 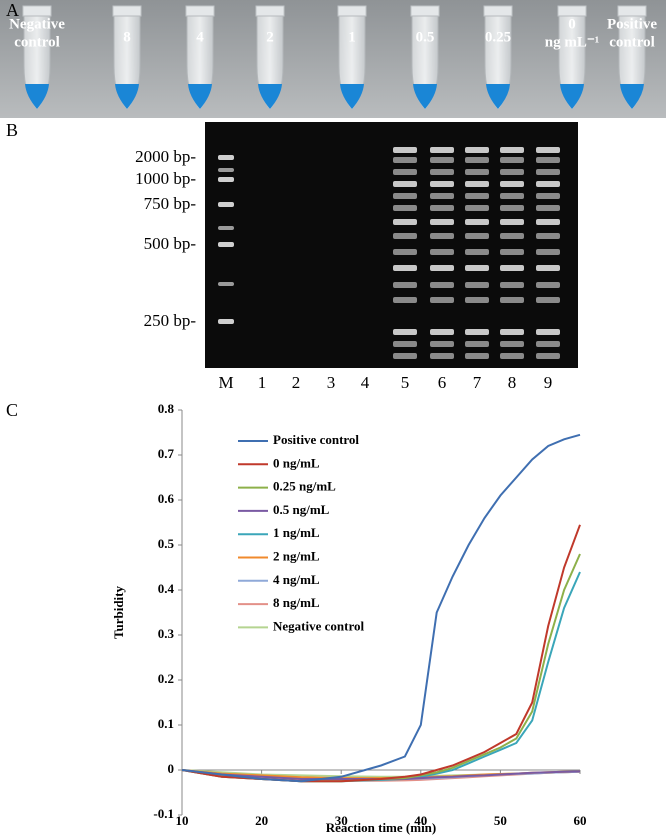 What do you see at coordinates (170, 203) in the screenshot?
I see `marker-label: 750 bp-` at bounding box center [170, 203].